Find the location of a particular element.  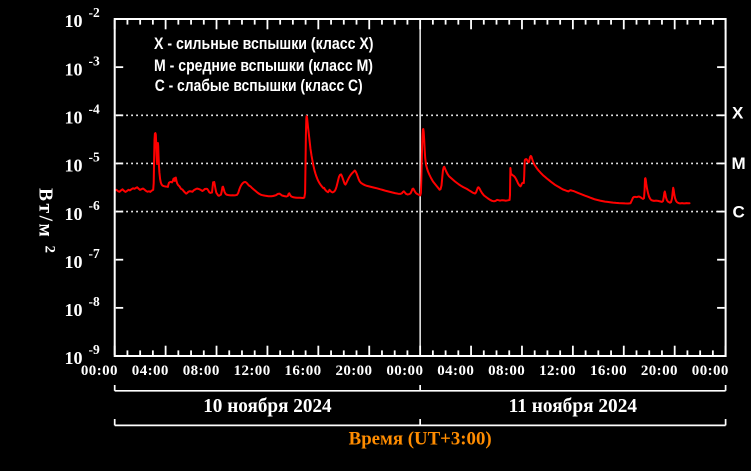

svg-text: -4 is located at coordinates (94, 108).